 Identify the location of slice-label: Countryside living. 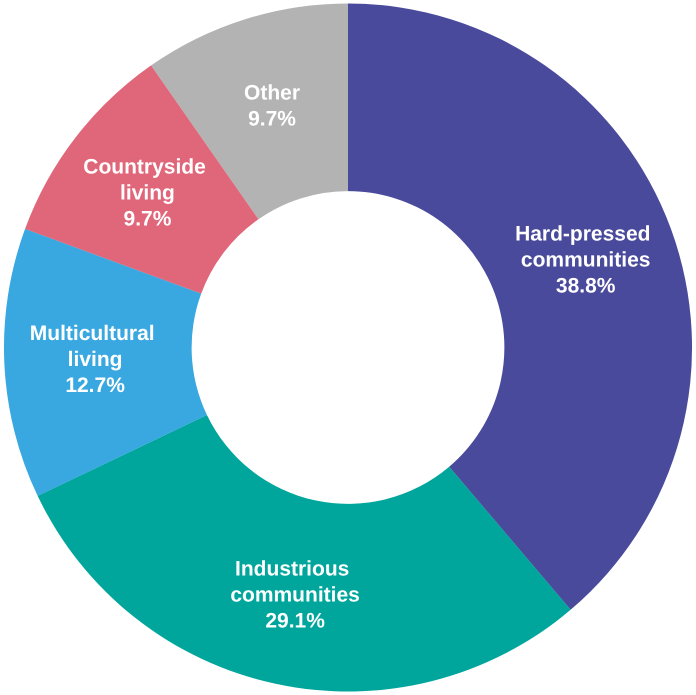
(147, 179).